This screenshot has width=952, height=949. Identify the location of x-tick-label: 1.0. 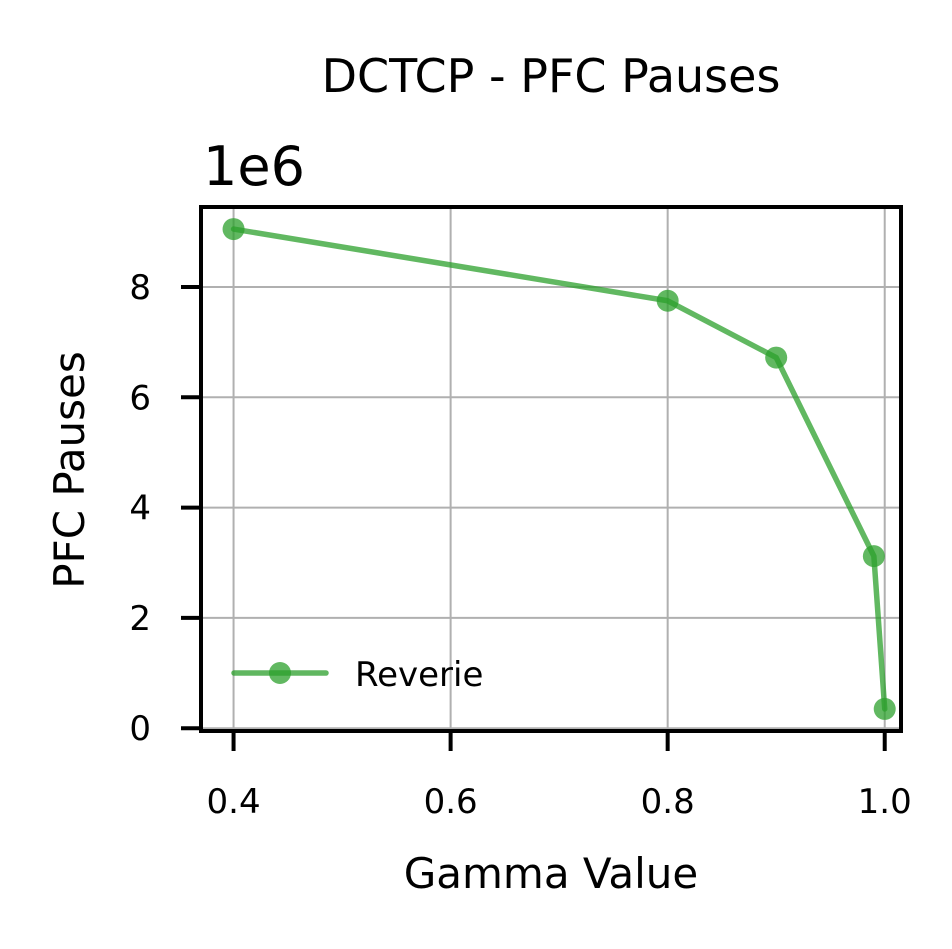
(885, 802).